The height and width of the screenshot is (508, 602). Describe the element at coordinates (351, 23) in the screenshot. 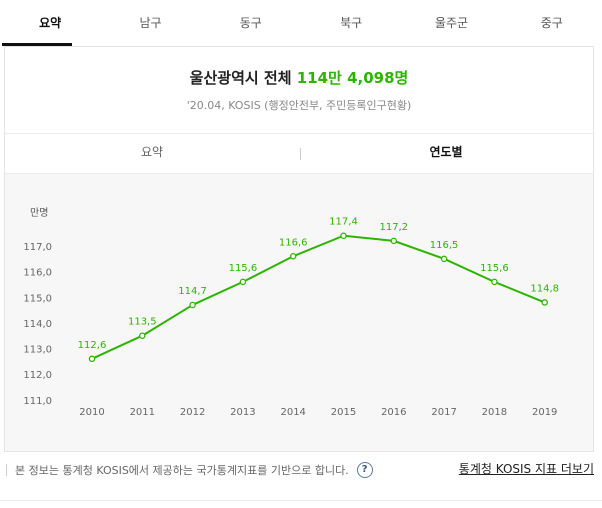

I see `tab-buk-gu: 북구` at that location.